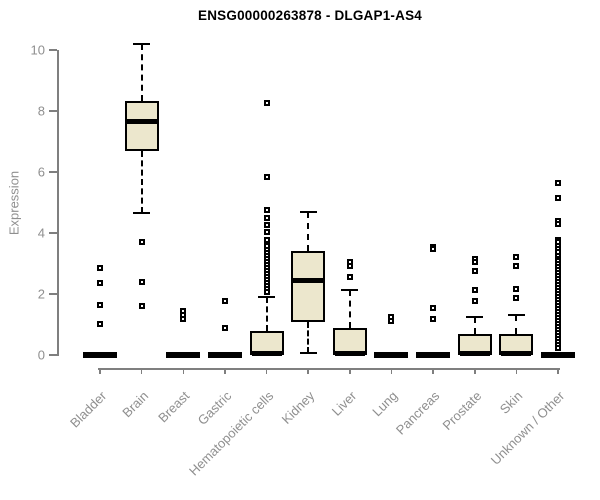 Image resolution: width=600 pixels, height=500 pixels. What do you see at coordinates (344, 403) in the screenshot?
I see `x-tick-label-liver: Liver` at bounding box center [344, 403].